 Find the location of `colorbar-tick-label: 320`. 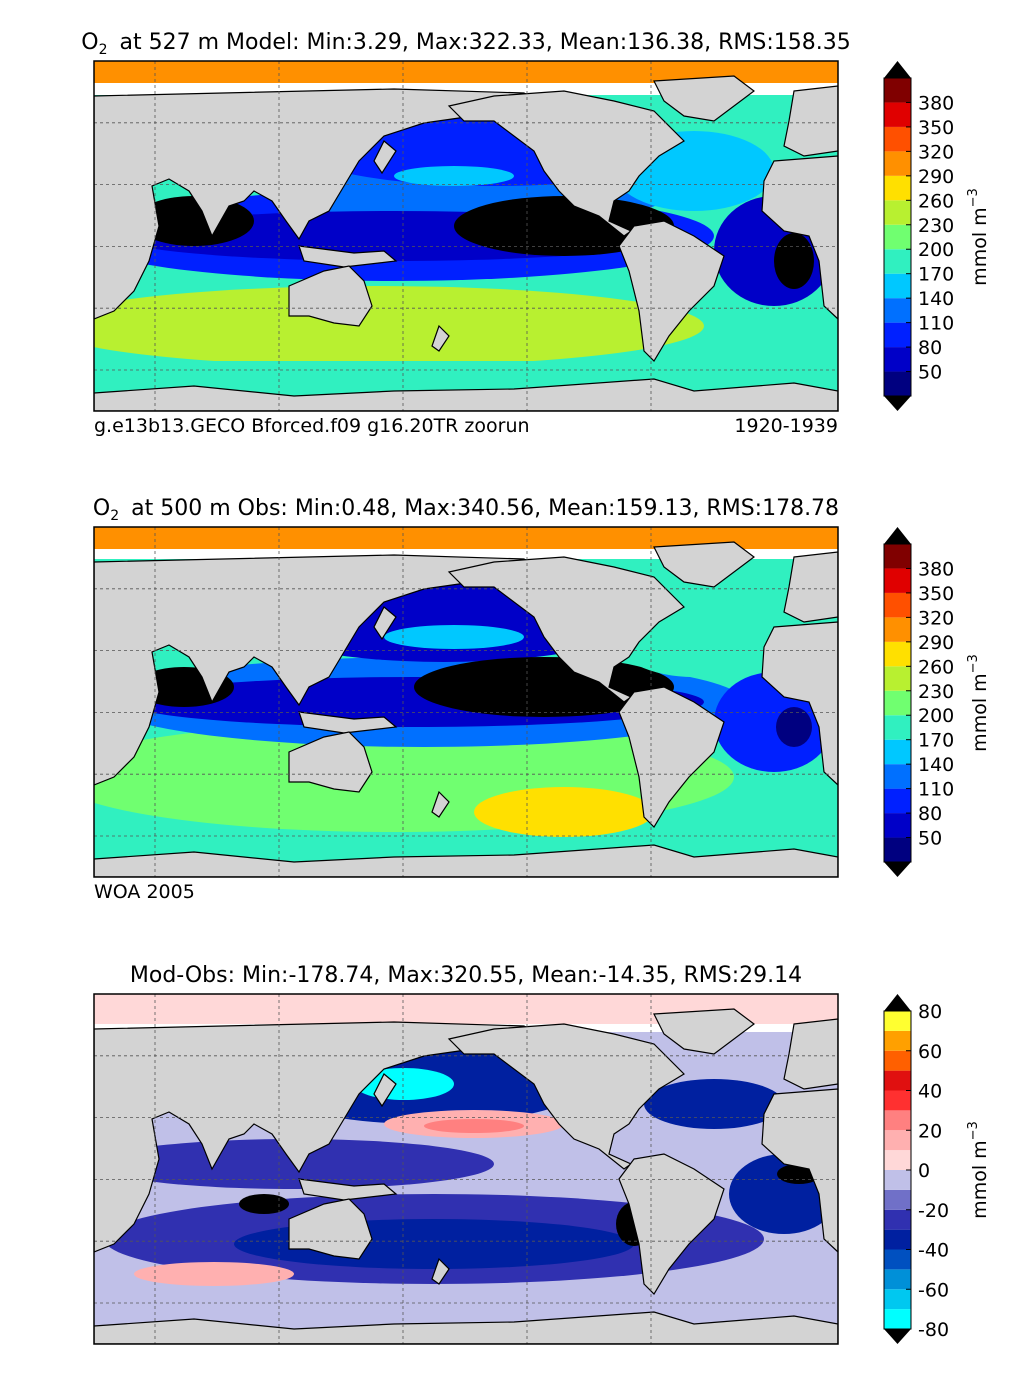

colorbar-tick-label: 320 is located at coordinates (936, 152).